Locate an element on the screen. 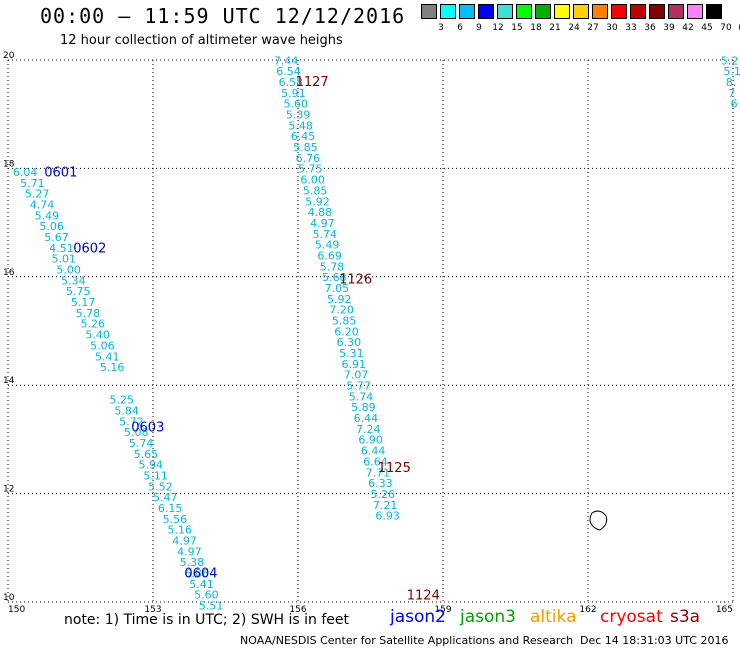 This screenshot has height=650, width=740. wave-height-value: 7.07 is located at coordinates (356, 375).